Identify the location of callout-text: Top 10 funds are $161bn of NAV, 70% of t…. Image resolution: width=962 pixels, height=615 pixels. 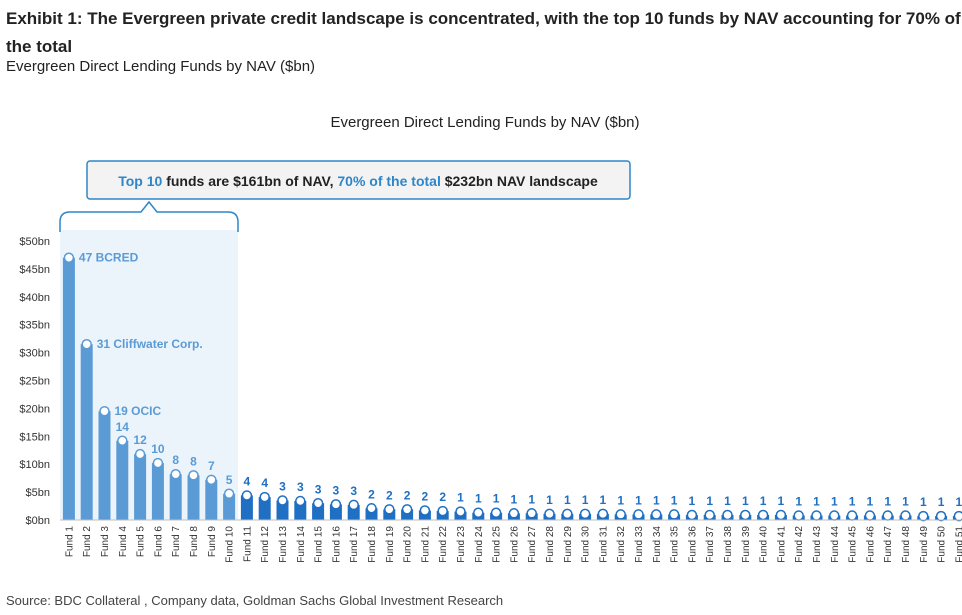
(358, 181).